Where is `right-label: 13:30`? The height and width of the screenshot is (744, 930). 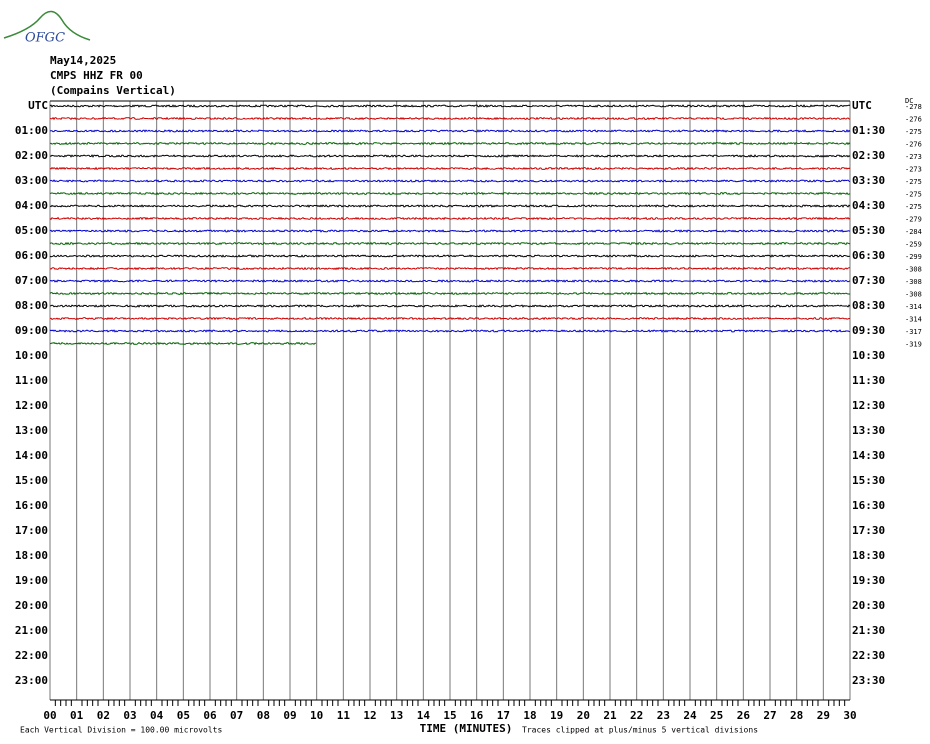
right-label: 13:30 is located at coordinates (868, 430).